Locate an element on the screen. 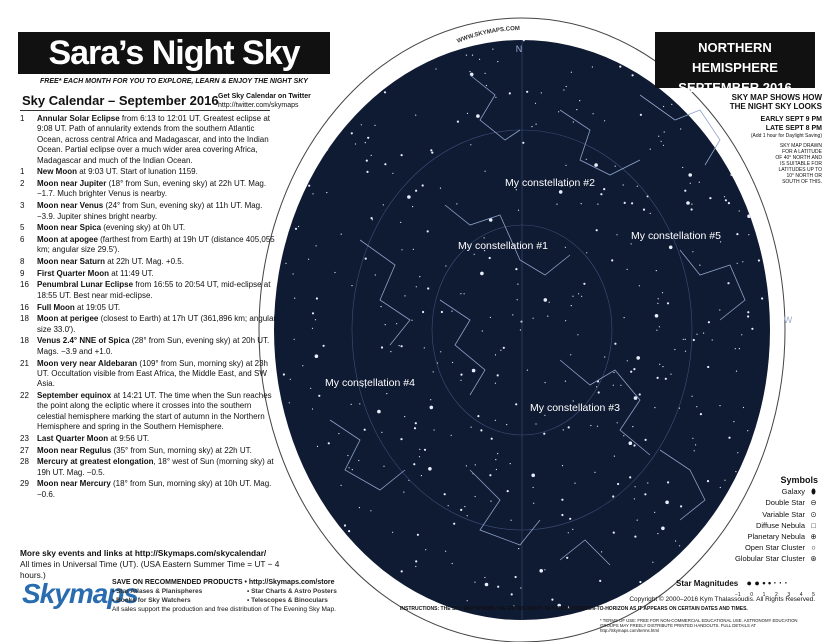  symbol-row: Planetary Nebula ⊕ is located at coordinates (759, 536).